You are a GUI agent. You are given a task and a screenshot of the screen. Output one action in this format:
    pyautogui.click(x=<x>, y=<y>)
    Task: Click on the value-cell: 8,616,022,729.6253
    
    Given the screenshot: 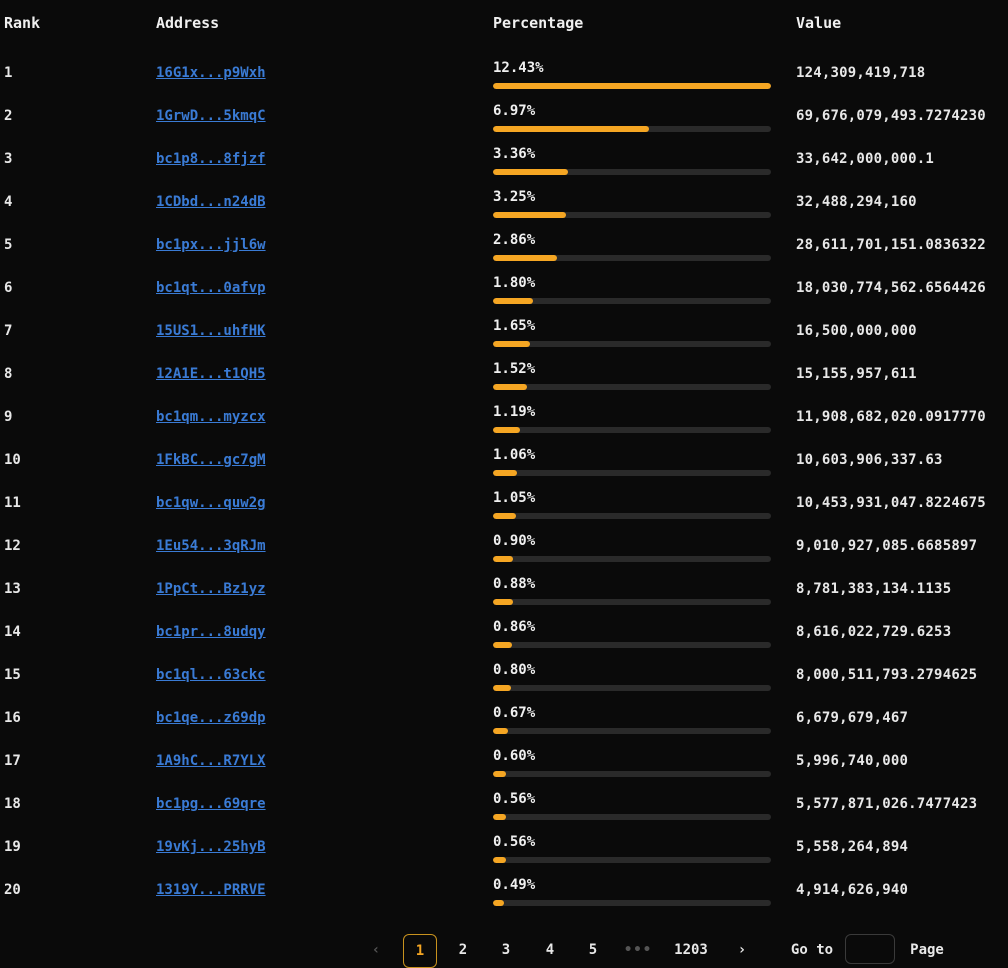 What is the action you would take?
    pyautogui.click(x=874, y=632)
    